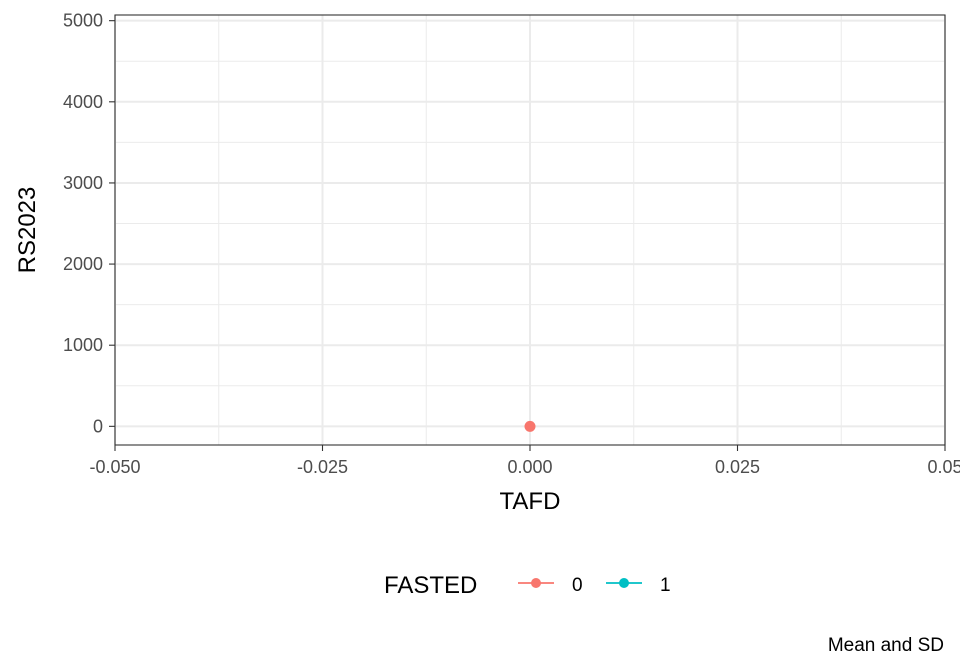 Image resolution: width=960 pixels, height=672 pixels. What do you see at coordinates (529, 467) in the screenshot?
I see `x-tick-label: 0.000` at bounding box center [529, 467].